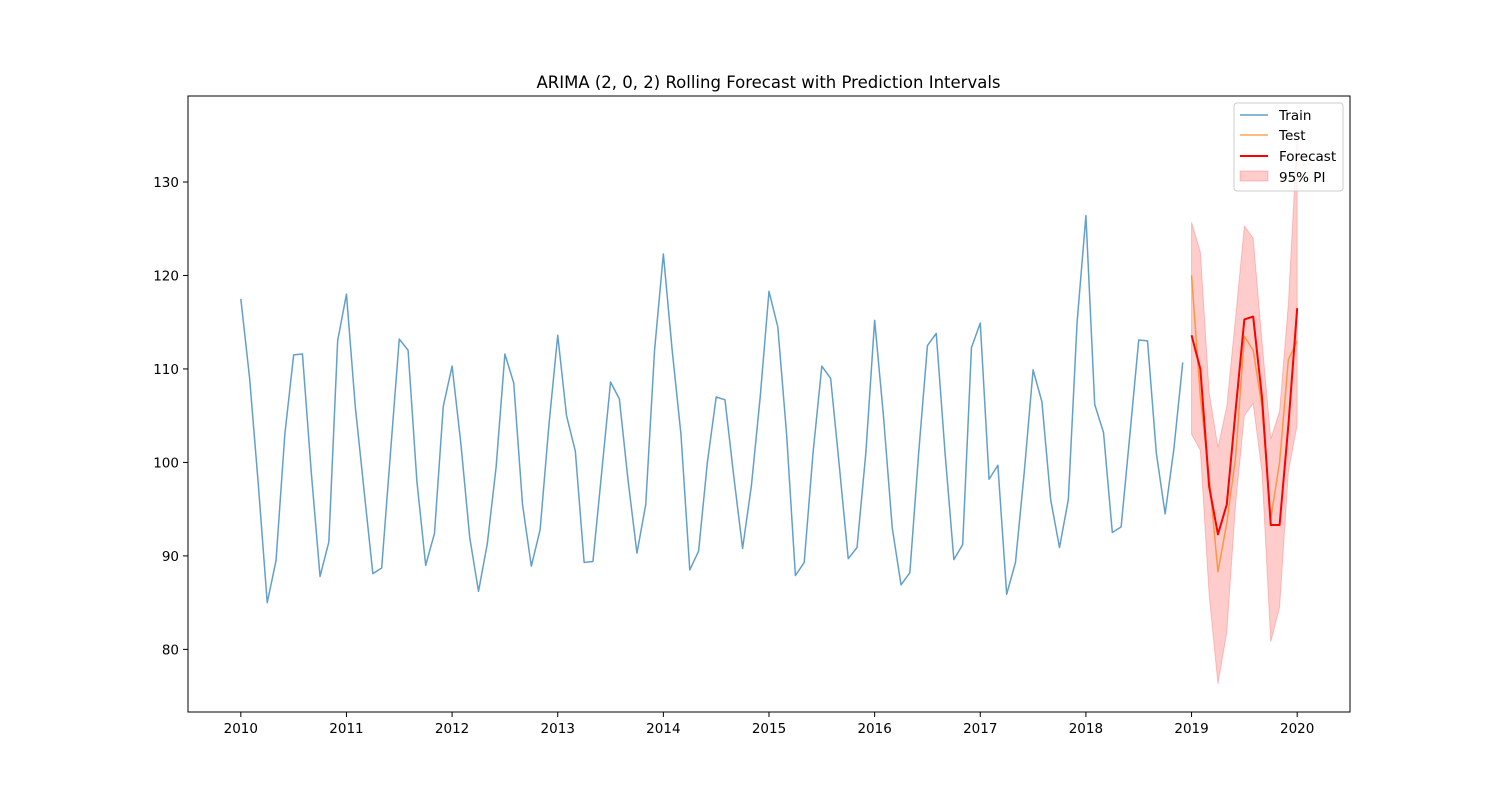 This screenshot has width=1500, height=800. I want to click on legend-label-train: Train, so click(1294, 116).